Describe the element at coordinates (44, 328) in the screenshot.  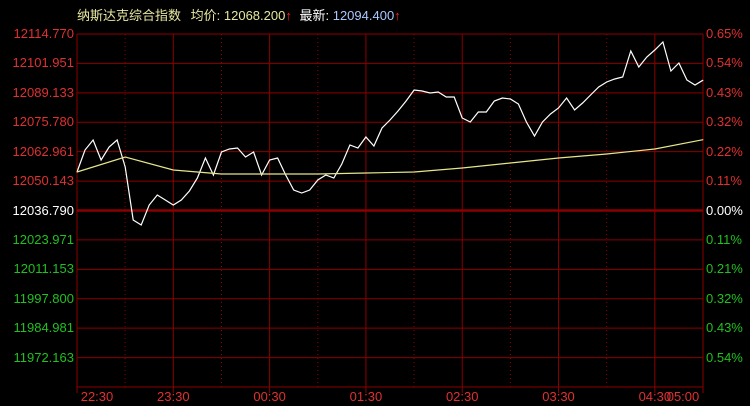
I see `y-tick-label-left: 11984.981` at that location.